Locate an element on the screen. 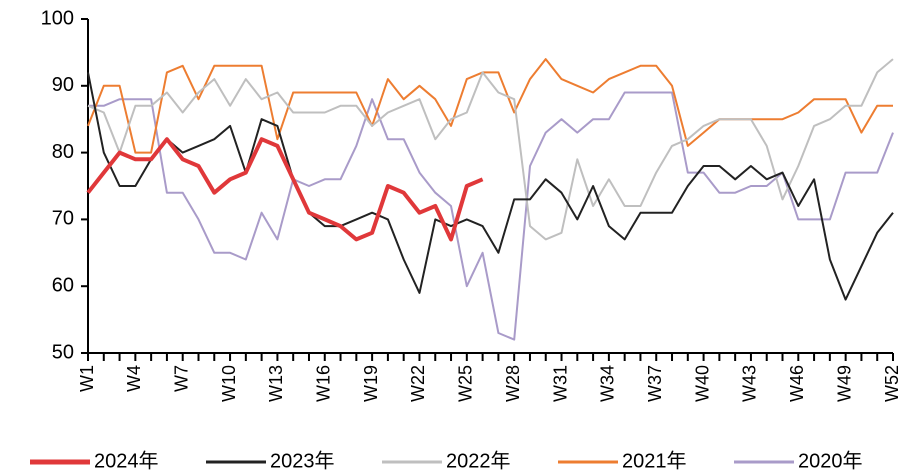  x-tick-label: W34 is located at coordinates (608, 383).